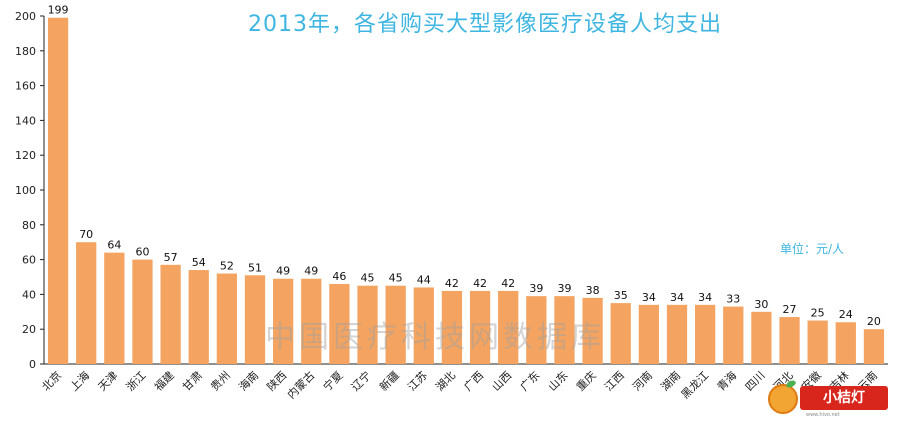  Describe the element at coordinates (29, 225) in the screenshot. I see `y-tick-label: 80` at that location.